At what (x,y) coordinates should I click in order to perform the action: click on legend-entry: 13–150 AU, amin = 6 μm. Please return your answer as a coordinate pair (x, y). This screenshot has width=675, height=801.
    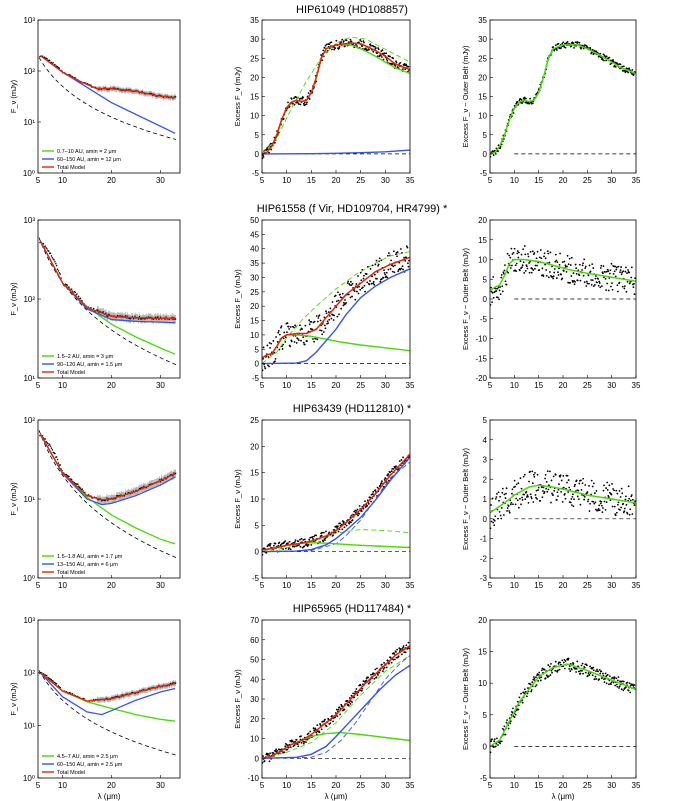
    Looking at the image, I should click on (87, 565).